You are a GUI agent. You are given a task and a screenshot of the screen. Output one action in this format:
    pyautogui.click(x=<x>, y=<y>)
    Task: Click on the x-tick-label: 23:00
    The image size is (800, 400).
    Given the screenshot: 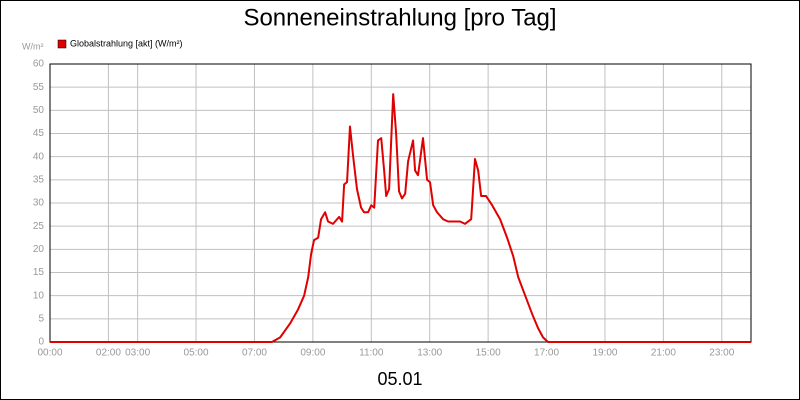 What is the action you would take?
    pyautogui.click(x=721, y=353)
    